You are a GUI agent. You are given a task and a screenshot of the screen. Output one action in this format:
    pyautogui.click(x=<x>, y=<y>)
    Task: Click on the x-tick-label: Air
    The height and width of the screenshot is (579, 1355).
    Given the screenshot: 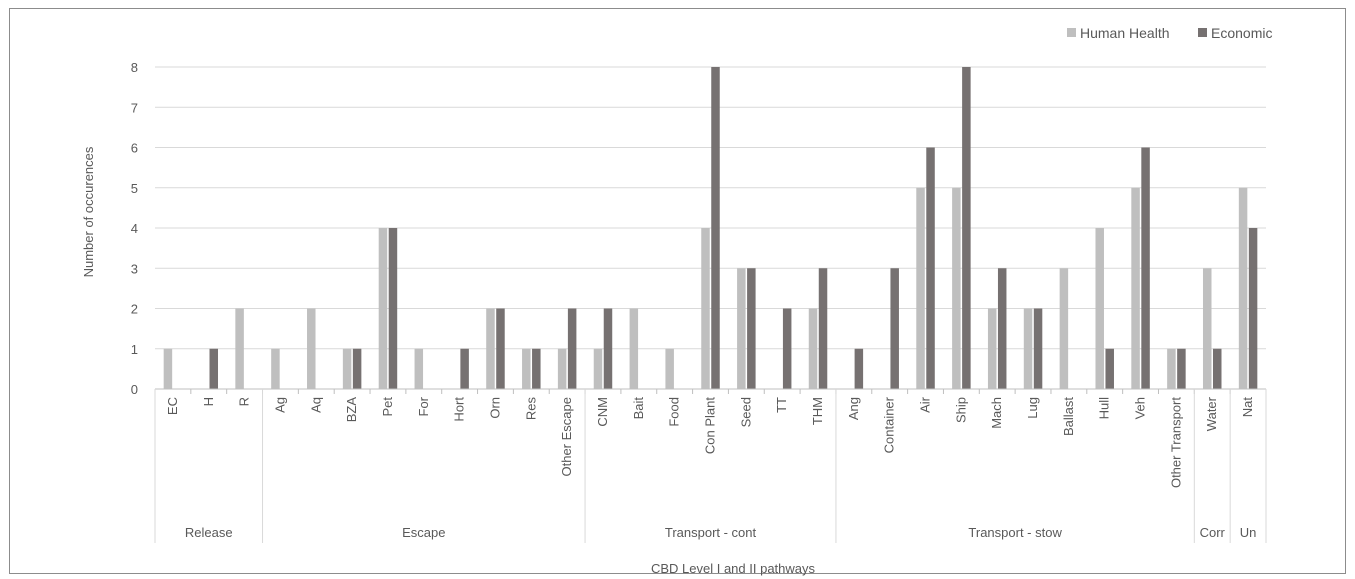 What is the action you would take?
    pyautogui.click(x=925, y=404)
    